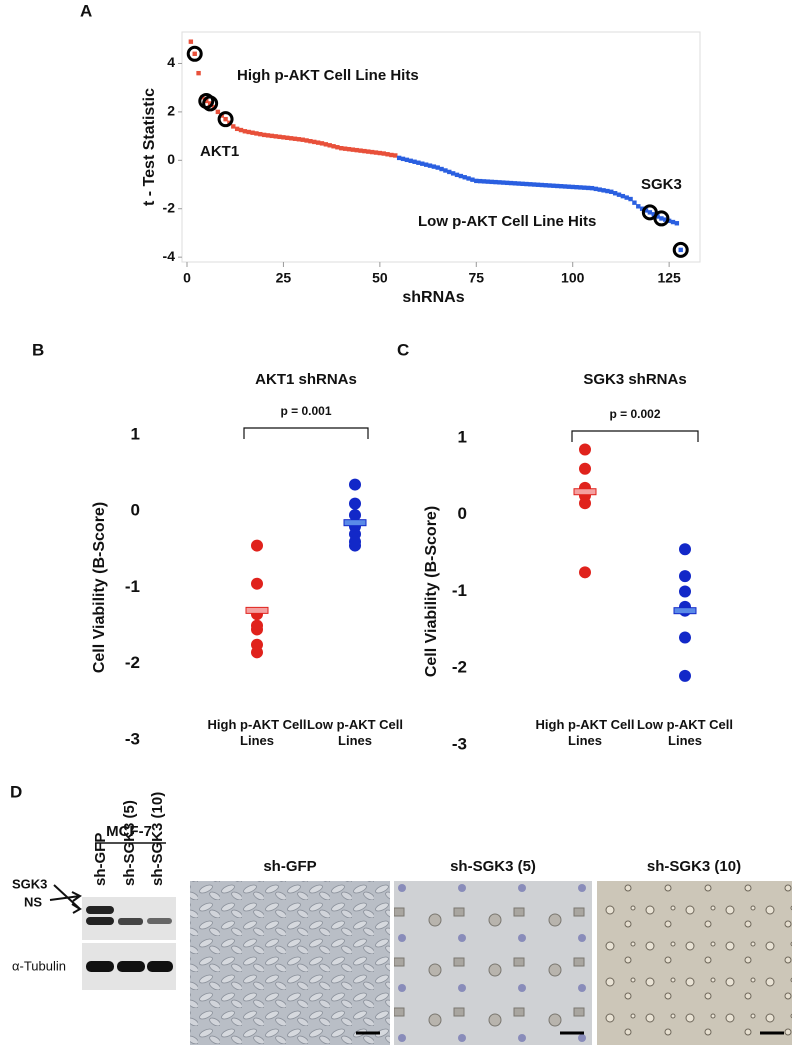 The height and width of the screenshot is (1049, 794). Describe the element at coordinates (33, 901) in the screenshot. I see `band-label: NS` at that location.